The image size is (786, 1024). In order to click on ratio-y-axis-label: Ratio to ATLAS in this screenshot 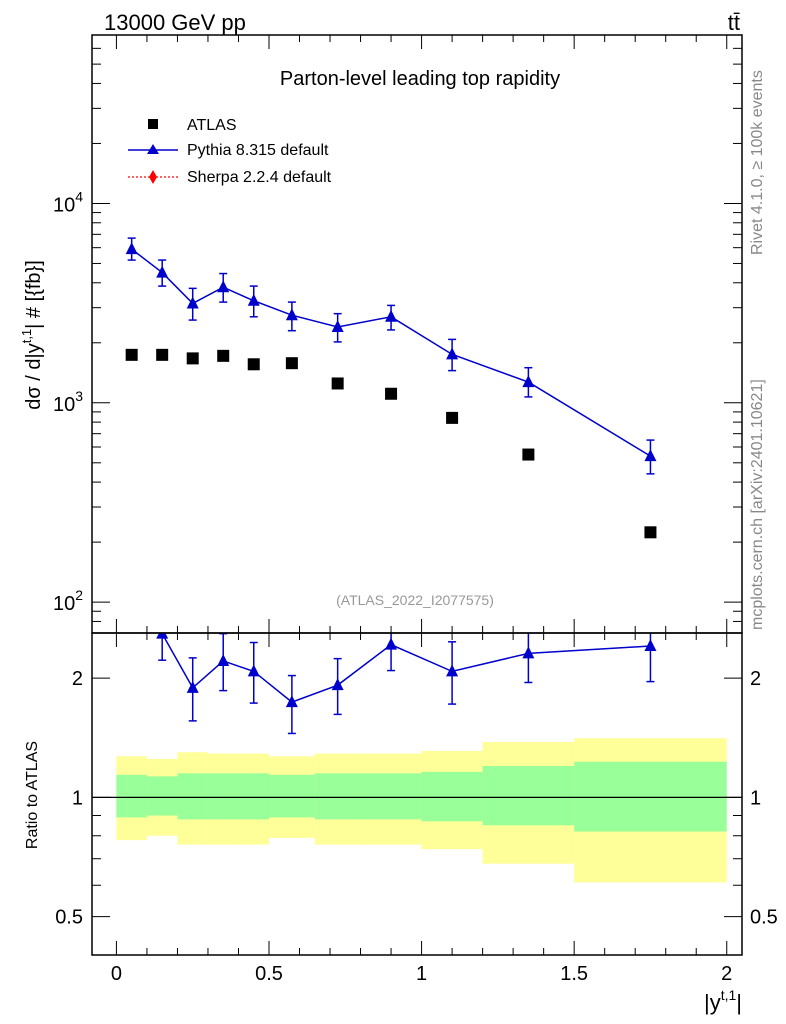, I will do `click(32, 795)`.